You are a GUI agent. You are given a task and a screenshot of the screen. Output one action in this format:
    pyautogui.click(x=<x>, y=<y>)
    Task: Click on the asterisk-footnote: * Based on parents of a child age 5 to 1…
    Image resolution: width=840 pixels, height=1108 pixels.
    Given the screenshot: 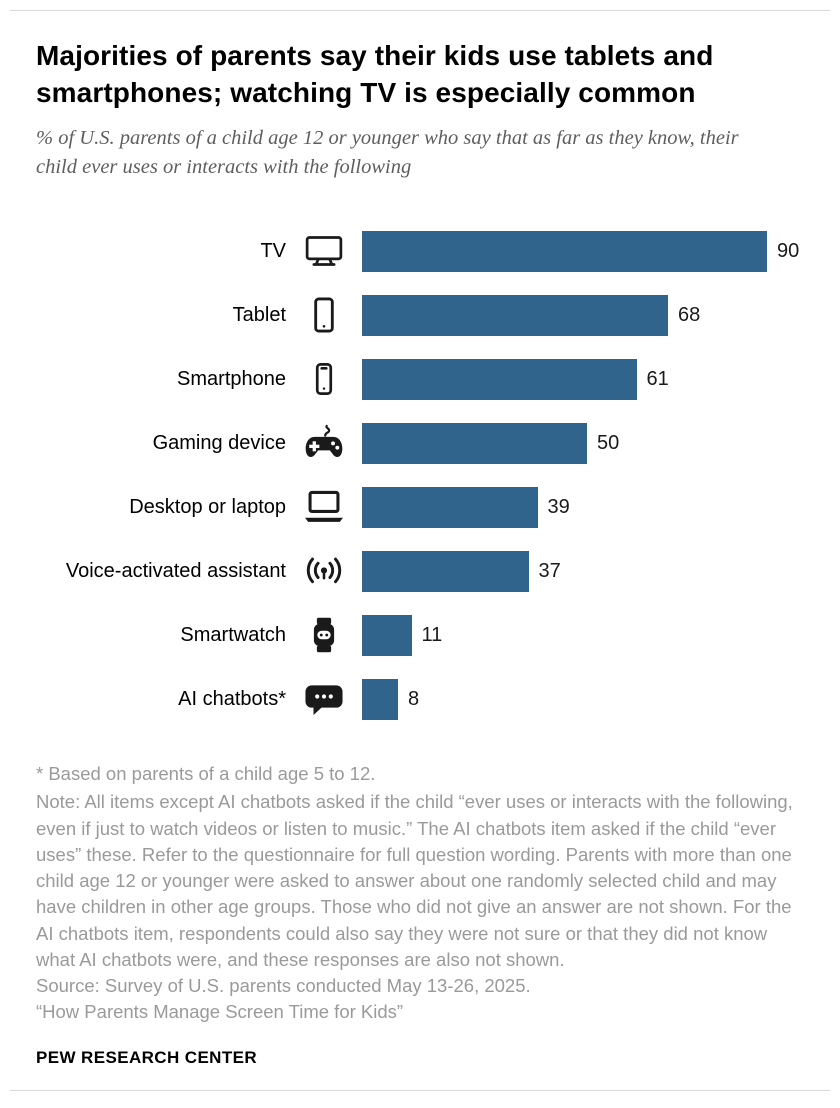 What is the action you would take?
    pyautogui.click(x=206, y=774)
    